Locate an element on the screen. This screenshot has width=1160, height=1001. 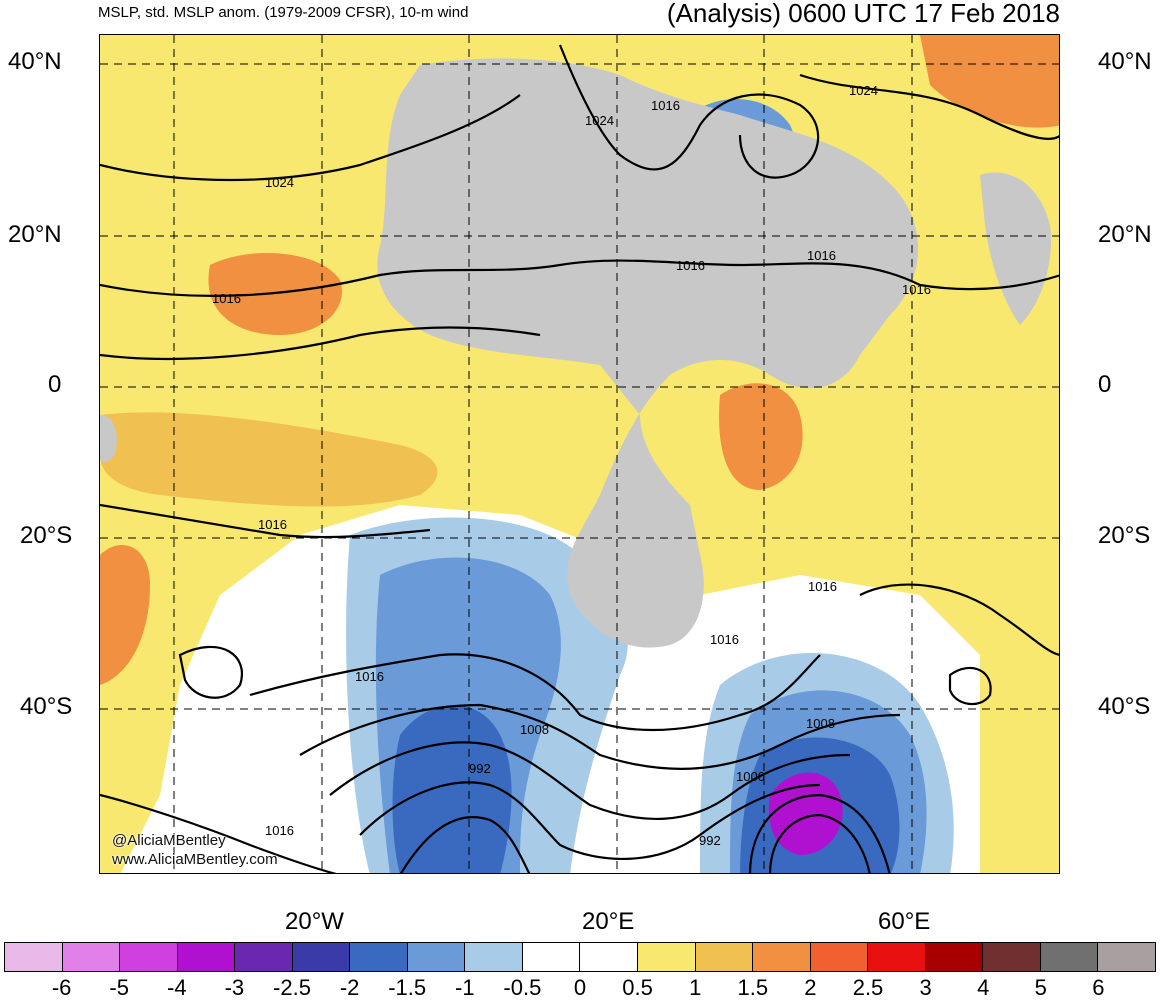
lat-label-right: 40°N is located at coordinates (1125, 61).